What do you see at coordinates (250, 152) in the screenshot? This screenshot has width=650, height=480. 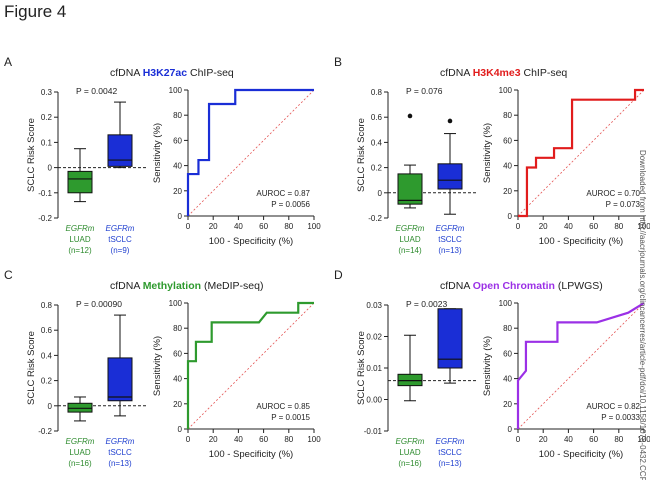 I see `roc-curve` at bounding box center [250, 152].